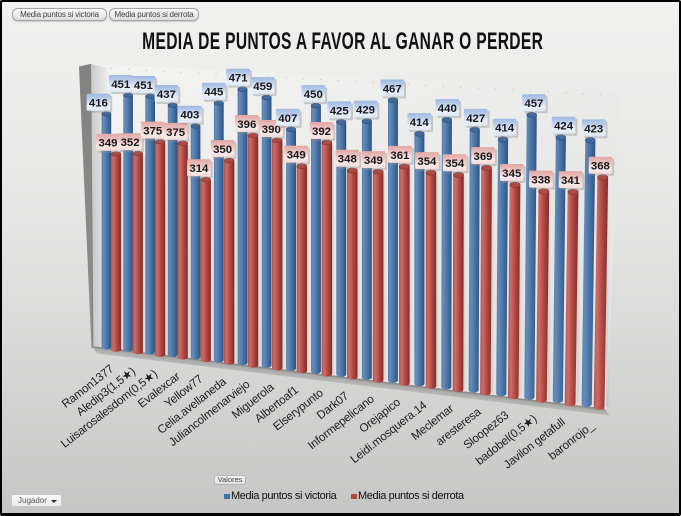 The height and width of the screenshot is (516, 681). What do you see at coordinates (400, 156) in the screenshot?
I see `svg-text: 361` at bounding box center [400, 156].